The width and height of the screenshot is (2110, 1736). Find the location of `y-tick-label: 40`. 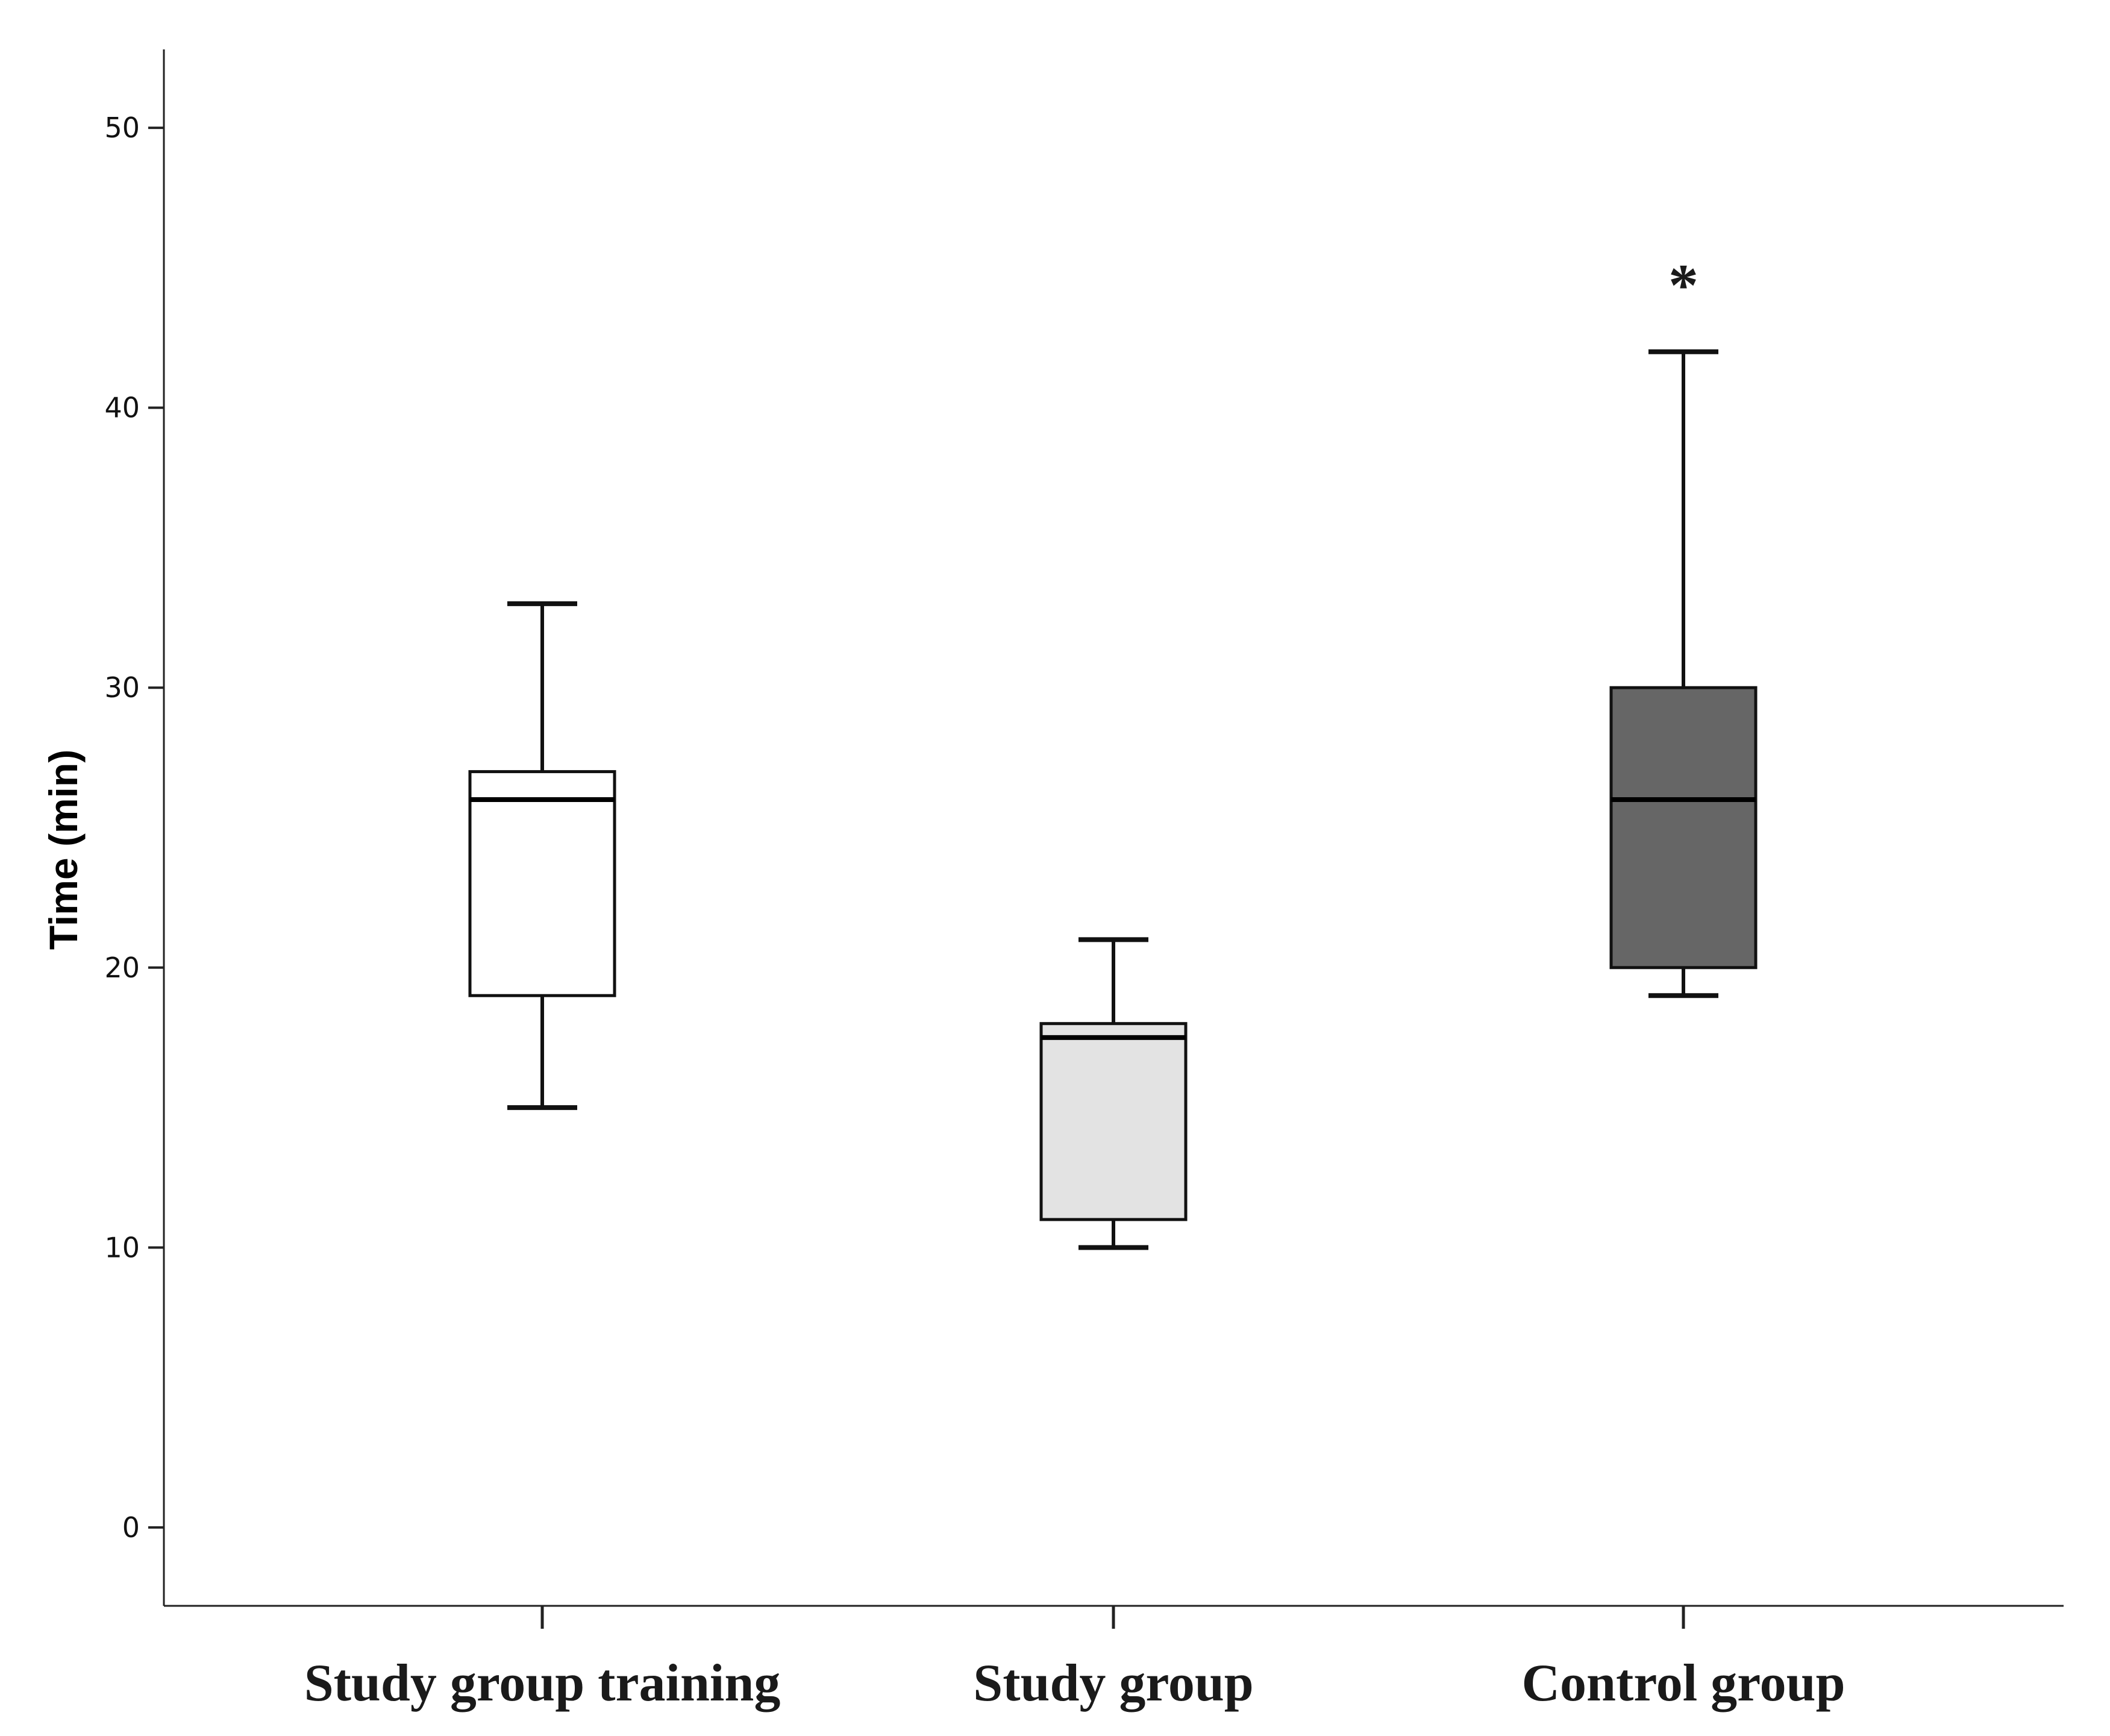

y-tick-label: 40 is located at coordinates (122, 408).